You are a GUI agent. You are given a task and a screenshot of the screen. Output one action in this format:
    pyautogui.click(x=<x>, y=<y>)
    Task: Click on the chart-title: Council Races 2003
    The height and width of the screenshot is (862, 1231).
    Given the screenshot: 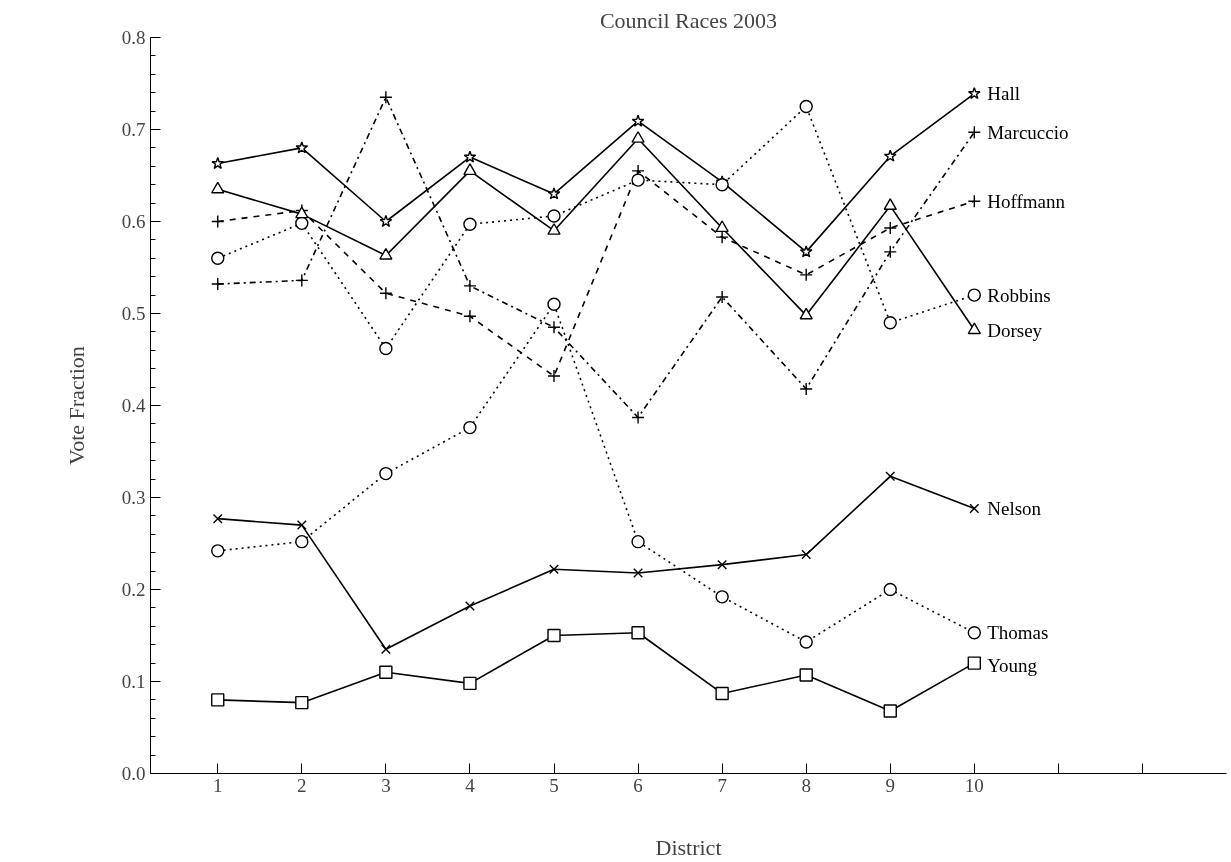 What is the action you would take?
    pyautogui.click(x=688, y=20)
    